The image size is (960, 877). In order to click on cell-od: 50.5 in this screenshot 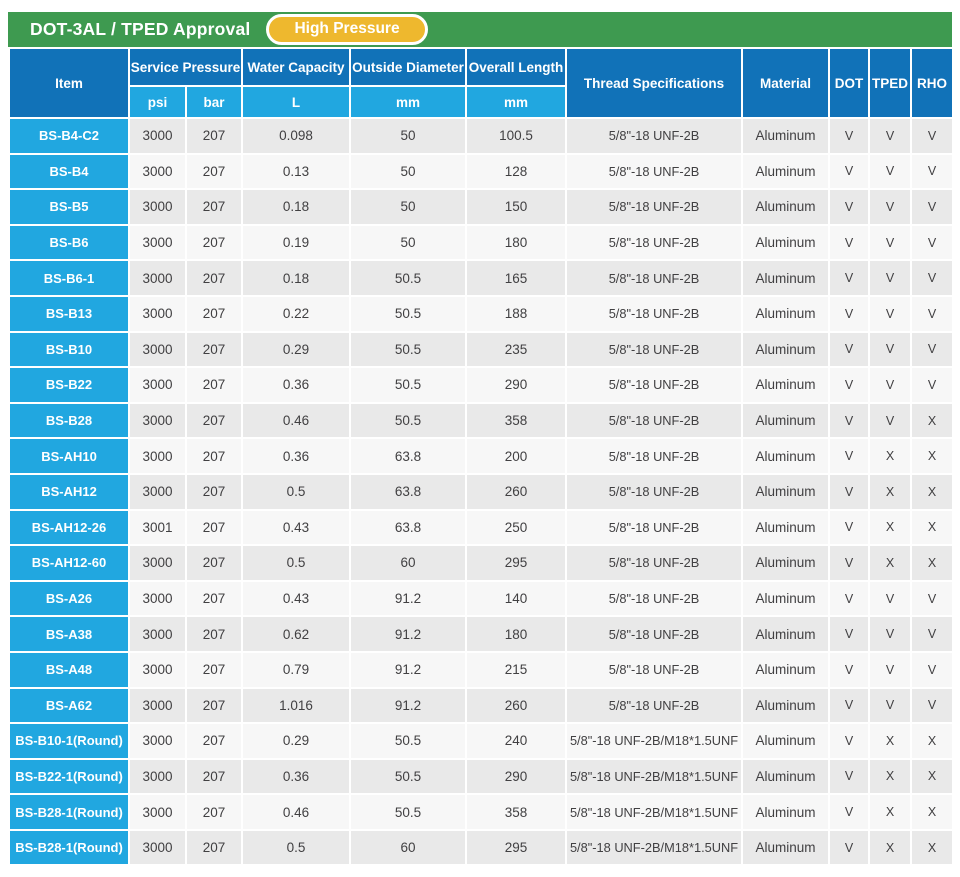, I will do `click(408, 313)`.